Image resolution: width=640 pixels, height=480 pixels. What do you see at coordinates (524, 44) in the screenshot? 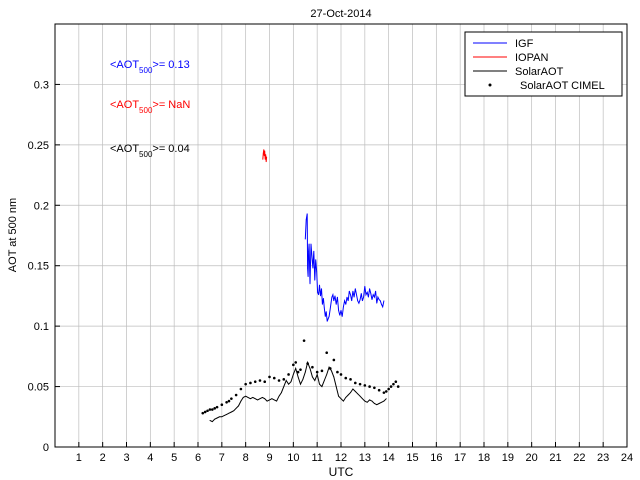
I see `legend-label-igf: IGF` at bounding box center [524, 44].